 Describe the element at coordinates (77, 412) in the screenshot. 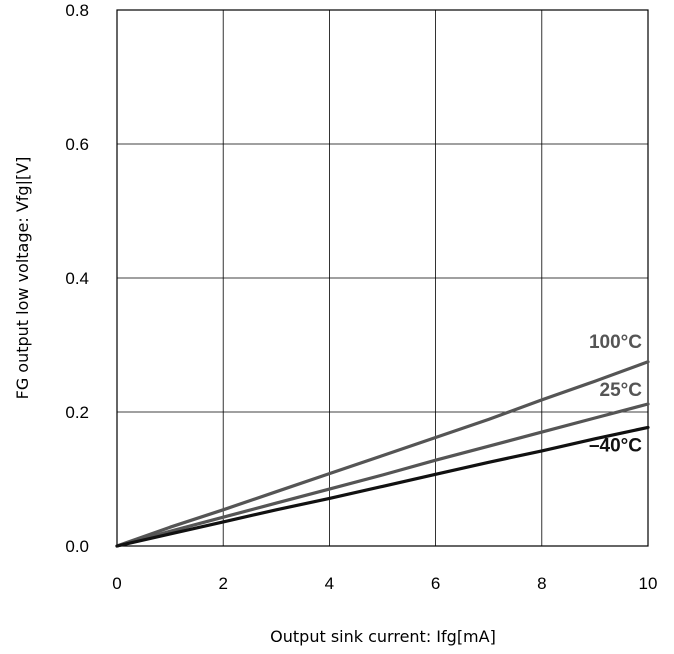

I see `y-tick-label-1: 0.2` at that location.